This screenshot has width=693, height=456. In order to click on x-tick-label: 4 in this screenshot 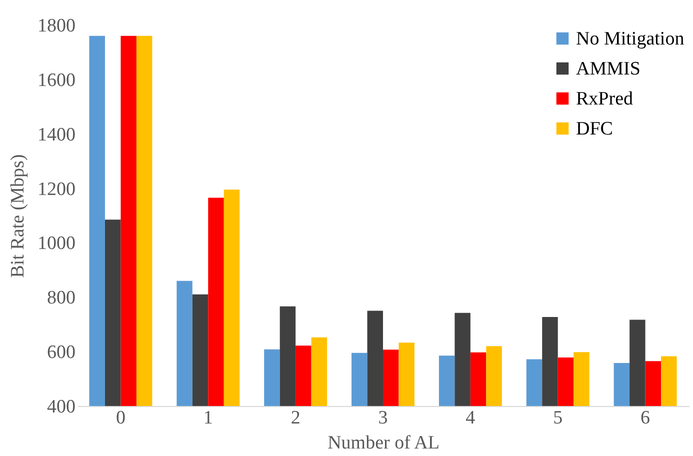, I will do `click(471, 418)`.